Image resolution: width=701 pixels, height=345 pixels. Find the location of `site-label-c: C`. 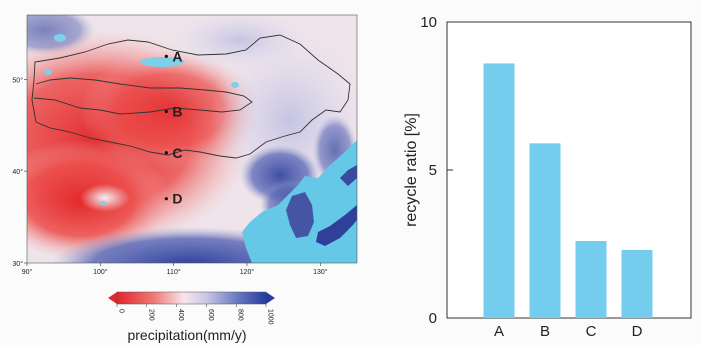

site-label-c: C is located at coordinates (177, 153).